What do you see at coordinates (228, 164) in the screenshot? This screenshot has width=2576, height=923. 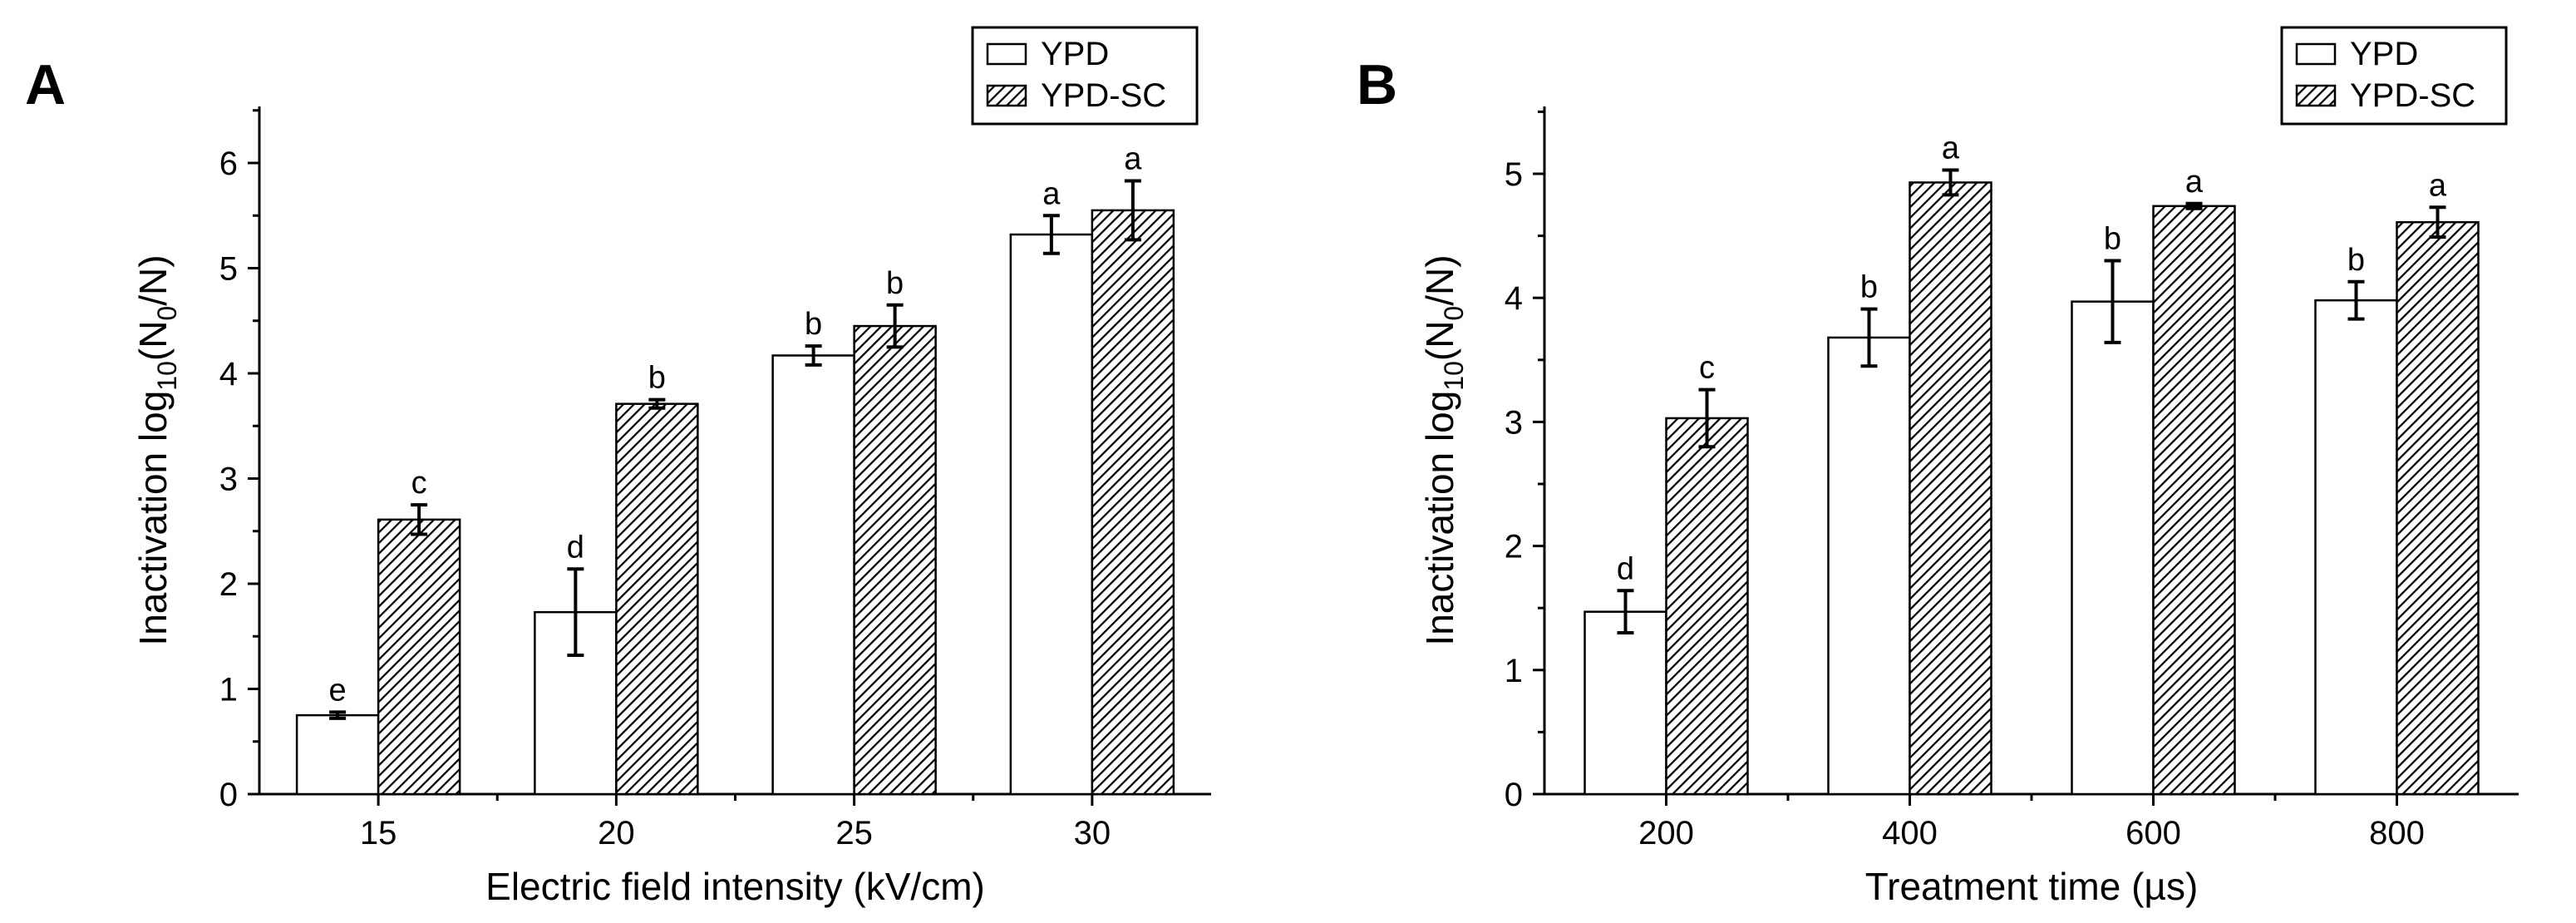 I see `y-tick-label: 6` at bounding box center [228, 164].